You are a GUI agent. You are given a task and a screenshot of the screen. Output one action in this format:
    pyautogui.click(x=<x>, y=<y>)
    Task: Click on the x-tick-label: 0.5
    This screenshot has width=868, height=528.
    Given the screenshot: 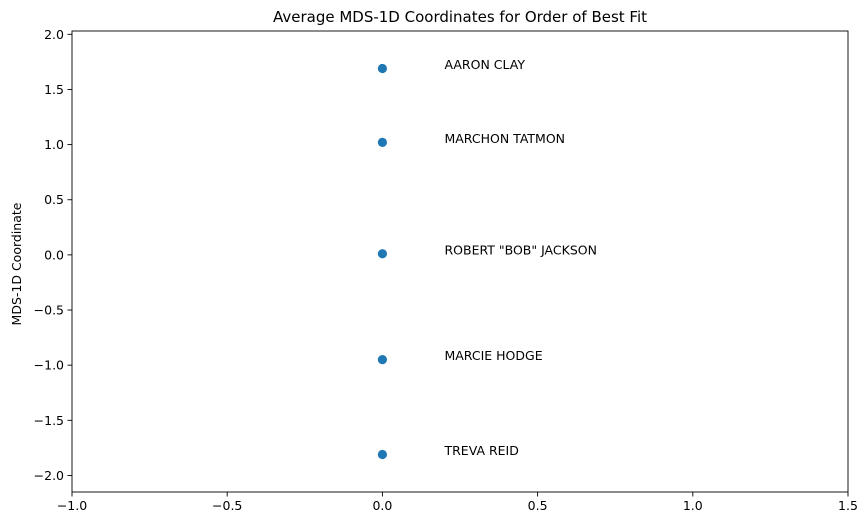 What is the action you would take?
    pyautogui.click(x=538, y=505)
    